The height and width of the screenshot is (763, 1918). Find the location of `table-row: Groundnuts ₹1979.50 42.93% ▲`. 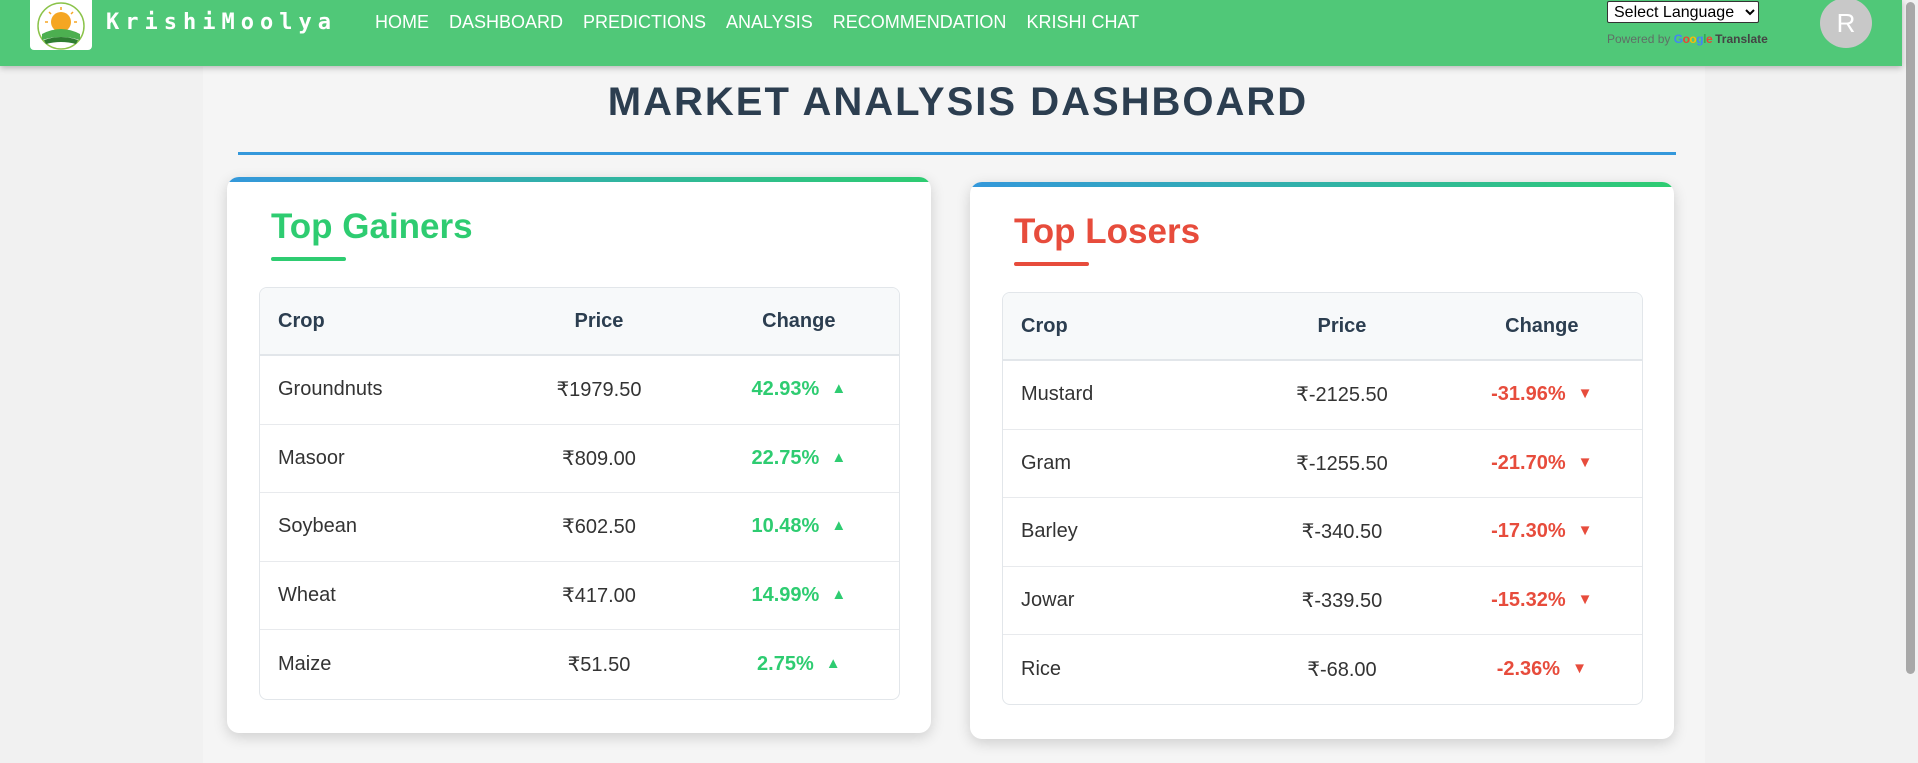

table-row: Groundnuts ₹1979.50 42.93% ▲ is located at coordinates (579, 390).